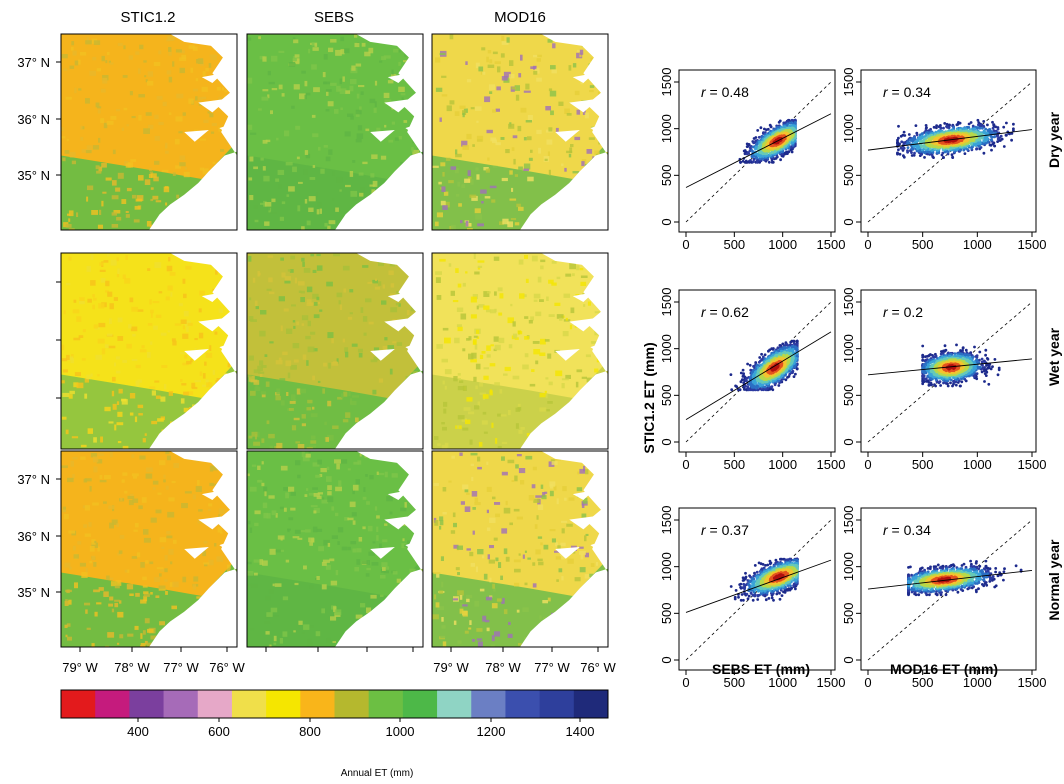  Describe the element at coordinates (848, 128) in the screenshot. I see `y-tick-dry-mod16-1000: 1000` at that location.